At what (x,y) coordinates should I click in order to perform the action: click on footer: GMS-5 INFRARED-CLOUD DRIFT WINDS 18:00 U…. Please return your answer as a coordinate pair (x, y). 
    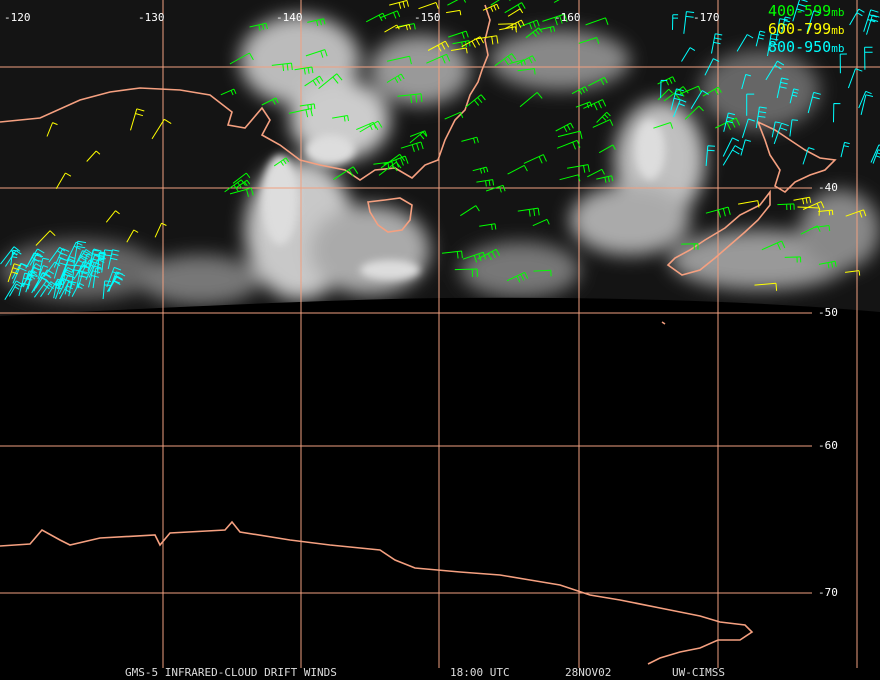
    Looking at the image, I should click on (425, 672).